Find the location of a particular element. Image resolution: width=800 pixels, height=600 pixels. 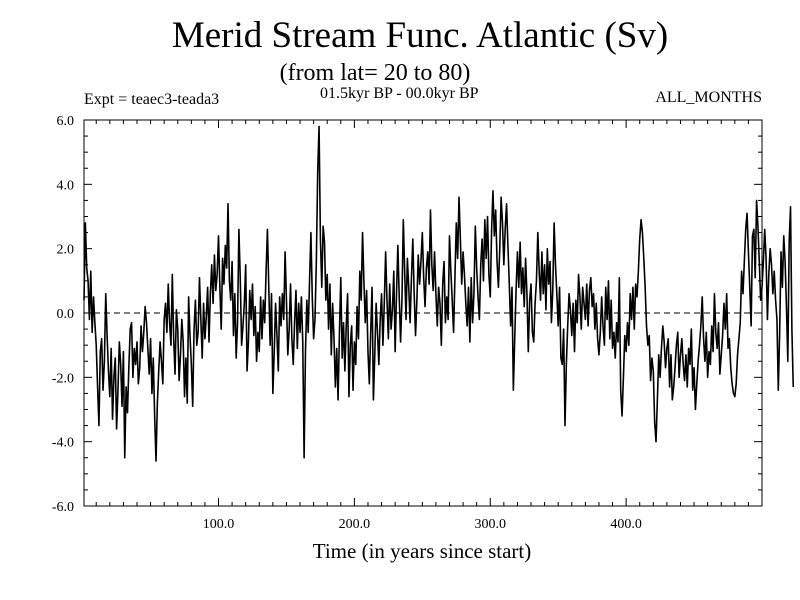

y-tick-label: -4.0 is located at coordinates (63, 443).